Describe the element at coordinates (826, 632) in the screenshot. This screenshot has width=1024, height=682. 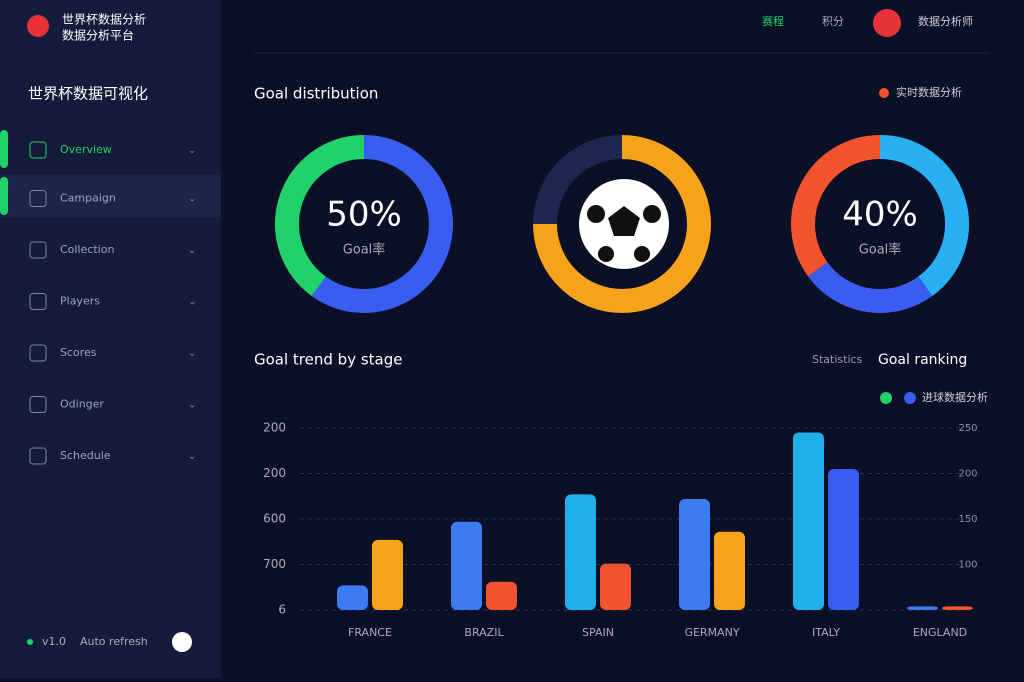
I see `x-tick-label: ITALY` at that location.